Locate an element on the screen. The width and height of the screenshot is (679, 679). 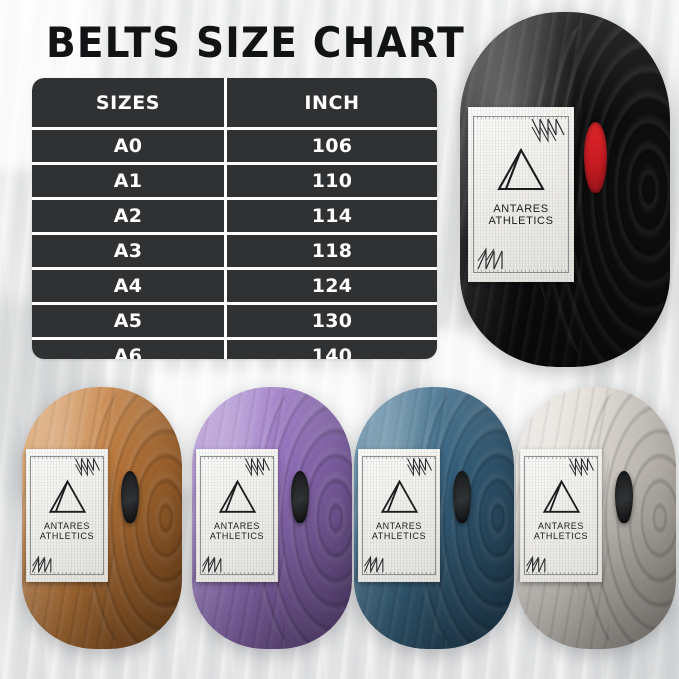
cell-inch: 114 is located at coordinates (332, 216).